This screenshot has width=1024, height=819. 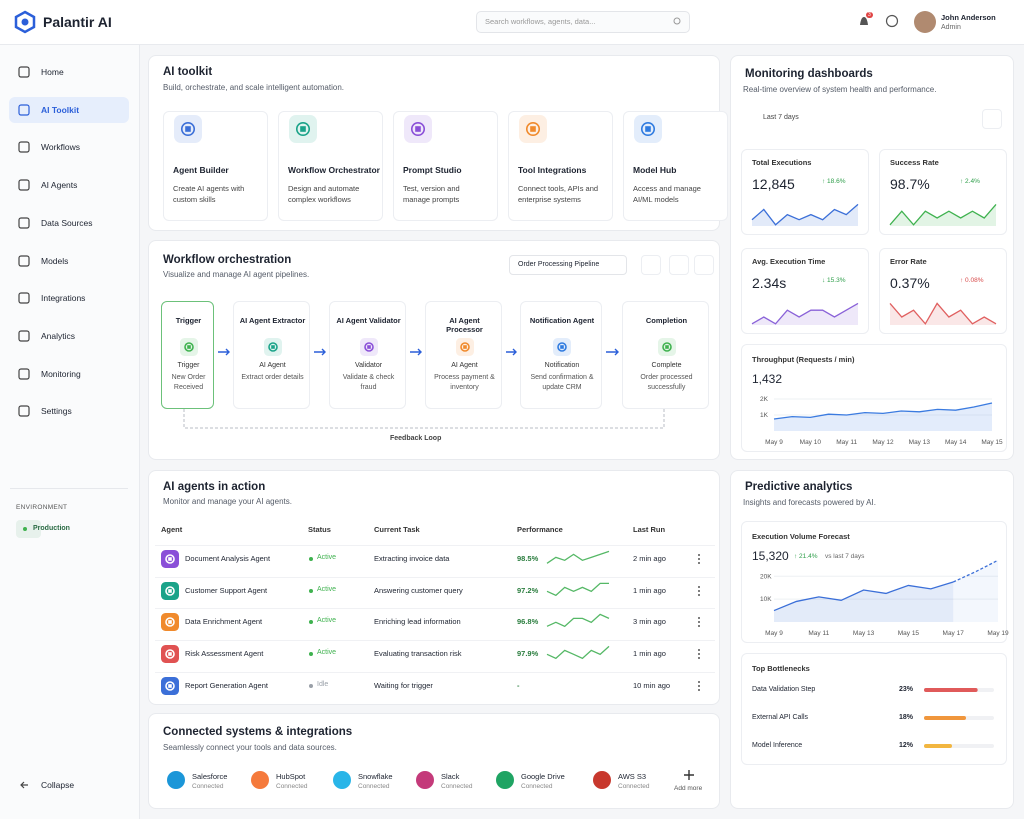 I want to click on agent-task: Evaluating transaction risk, so click(x=418, y=654).